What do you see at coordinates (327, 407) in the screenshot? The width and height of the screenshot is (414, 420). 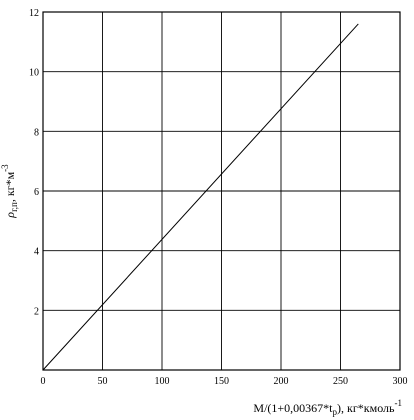 I see `x-axis-label: M/(1+0,00367*tр), кг*кмоль-1` at bounding box center [327, 407].